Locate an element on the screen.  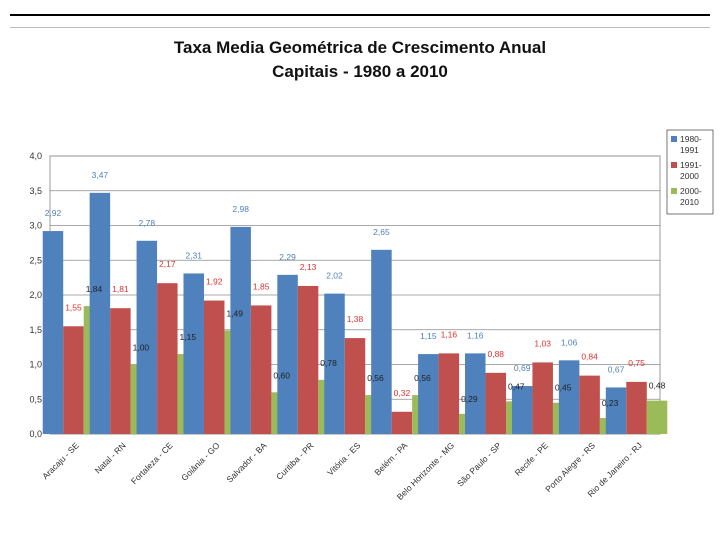
data-label: 0,78 is located at coordinates (328, 363).